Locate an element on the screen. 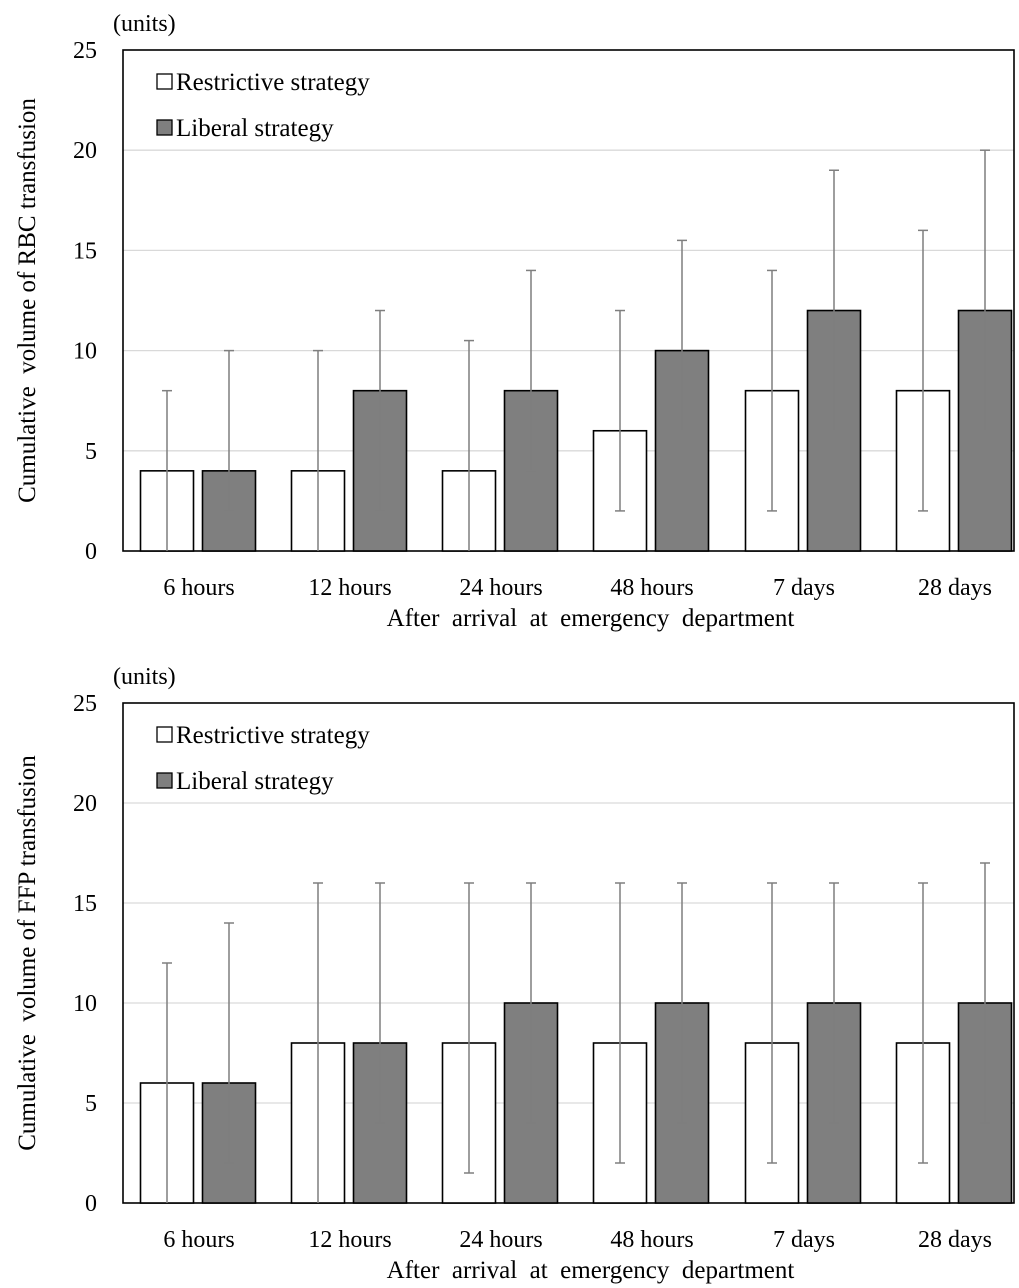 The width and height of the screenshot is (1019, 1288). y-axis-label: Cumulative volume of RBC transfusion is located at coordinates (27, 300).